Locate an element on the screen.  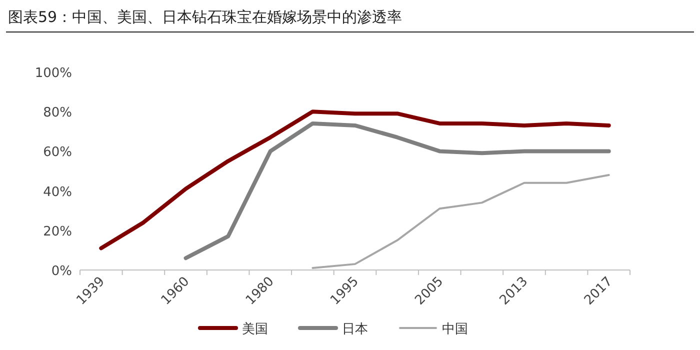
y-tick-label: 60% is located at coordinates (57, 152).